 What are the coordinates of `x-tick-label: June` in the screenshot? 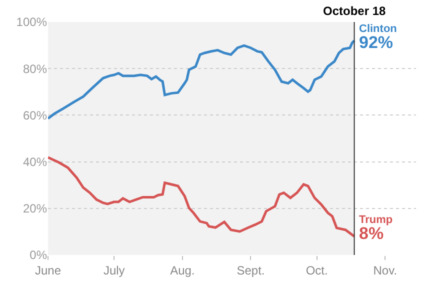 It's located at (48, 270).